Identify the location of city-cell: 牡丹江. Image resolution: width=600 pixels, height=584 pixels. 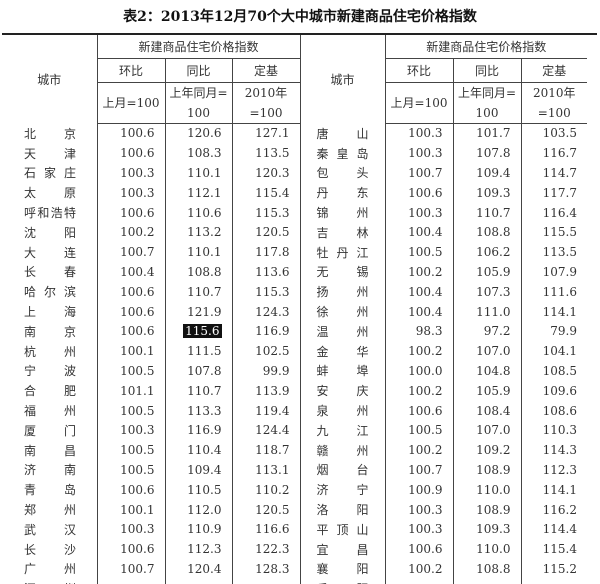
(343, 252).